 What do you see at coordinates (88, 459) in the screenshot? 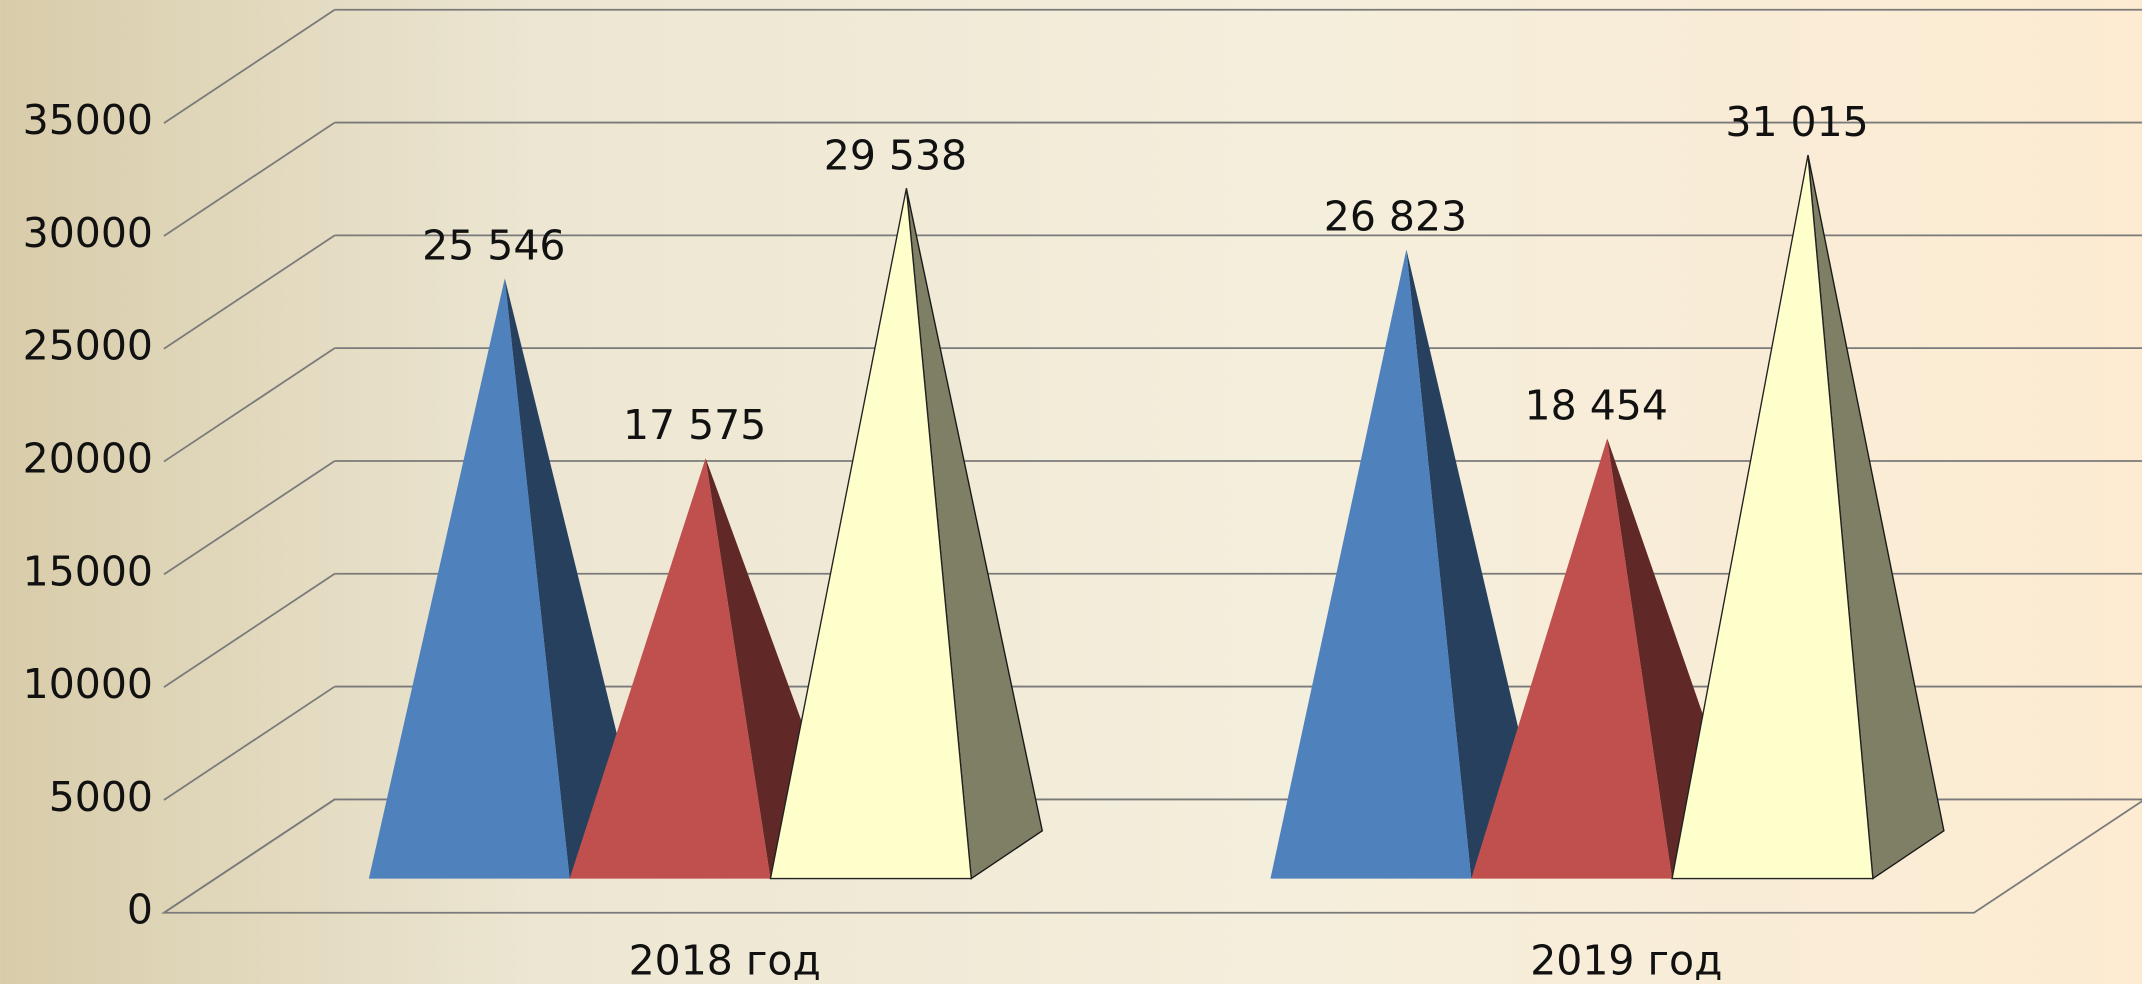
I see `y-tick-label: 20000` at bounding box center [88, 459].